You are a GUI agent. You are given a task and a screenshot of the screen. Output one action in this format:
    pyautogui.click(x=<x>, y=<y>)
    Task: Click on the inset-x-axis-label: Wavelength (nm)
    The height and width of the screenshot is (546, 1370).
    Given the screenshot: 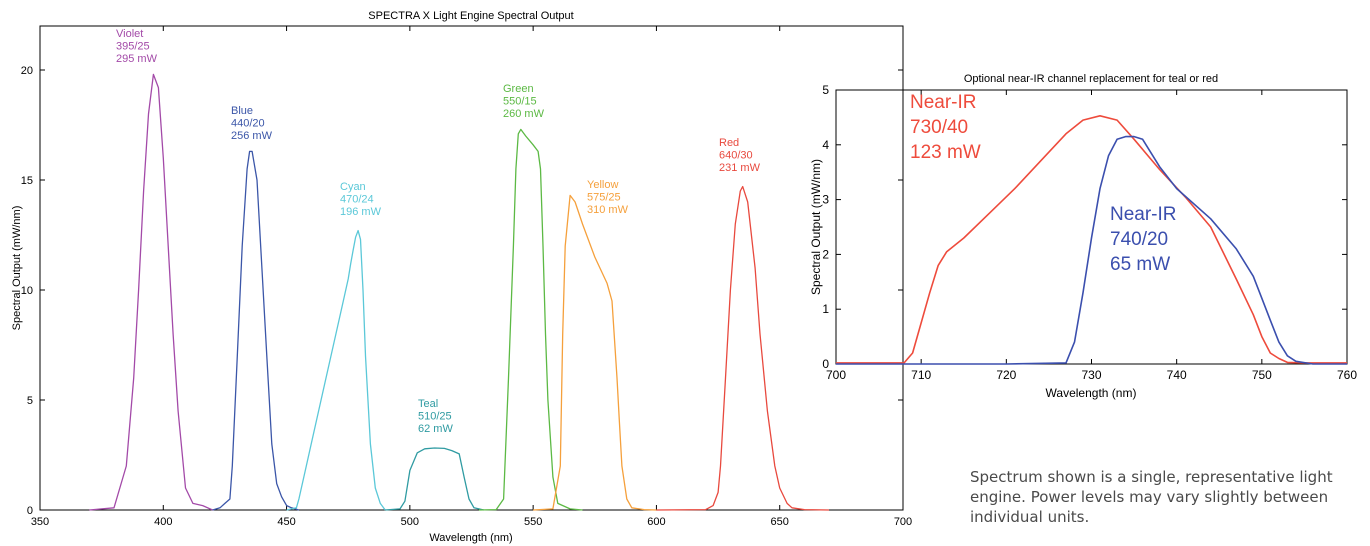 What is the action you would take?
    pyautogui.click(x=1091, y=393)
    